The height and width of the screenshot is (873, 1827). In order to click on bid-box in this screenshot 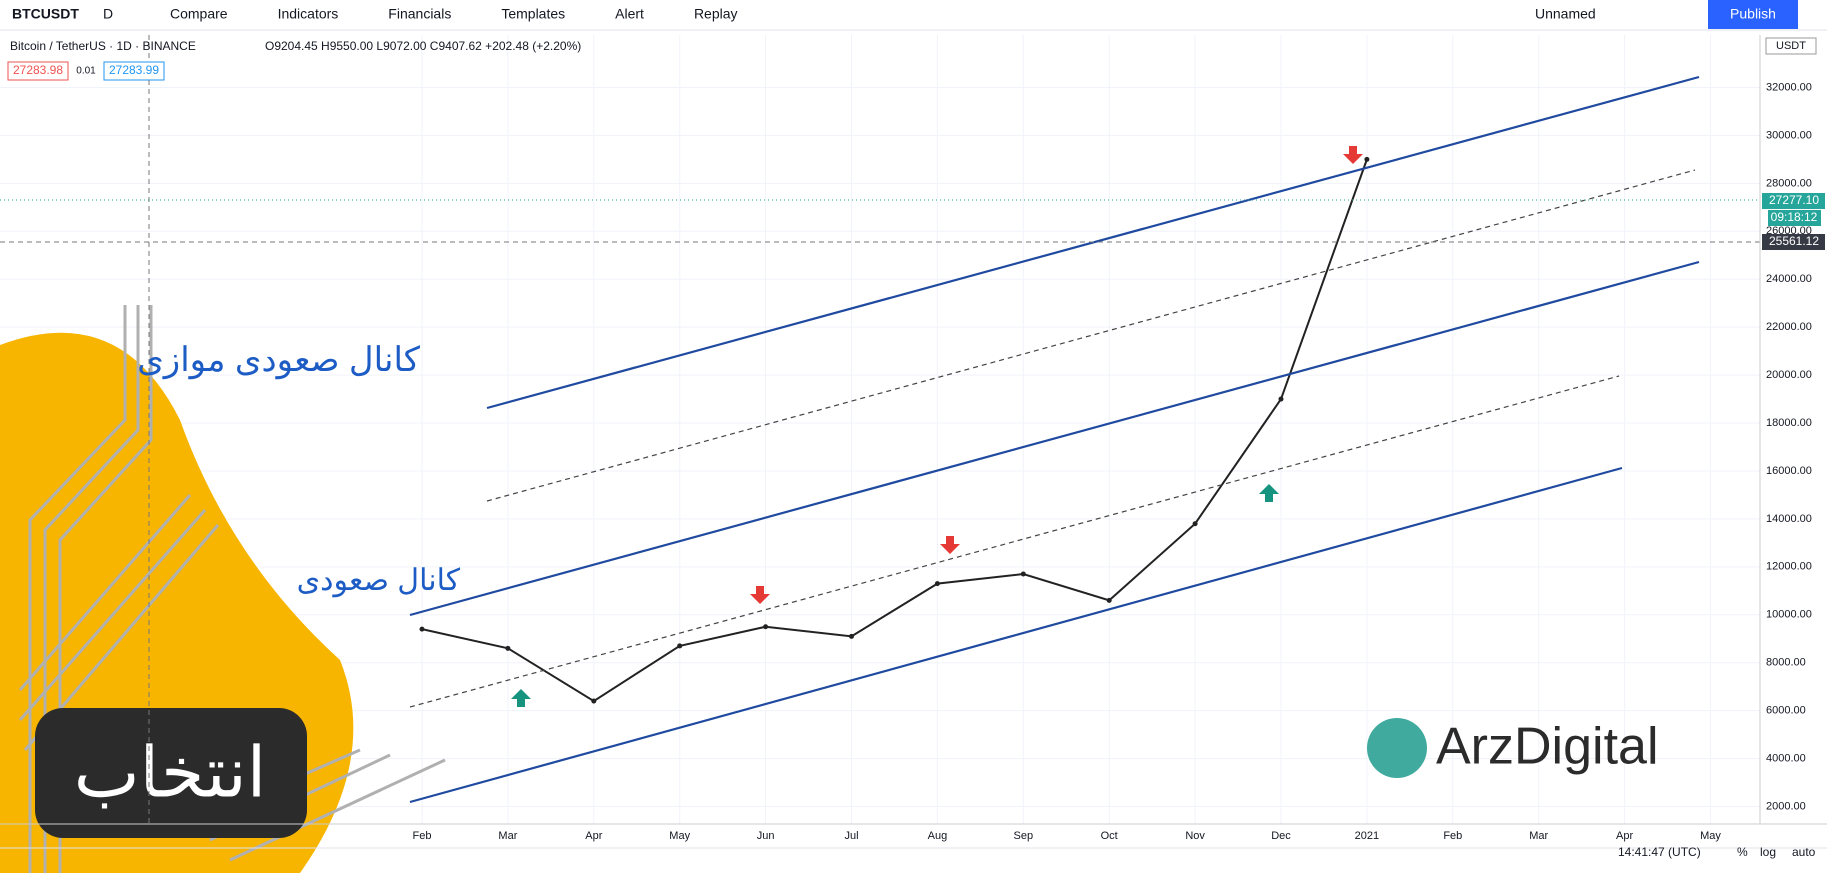, I will do `click(38, 71)`.